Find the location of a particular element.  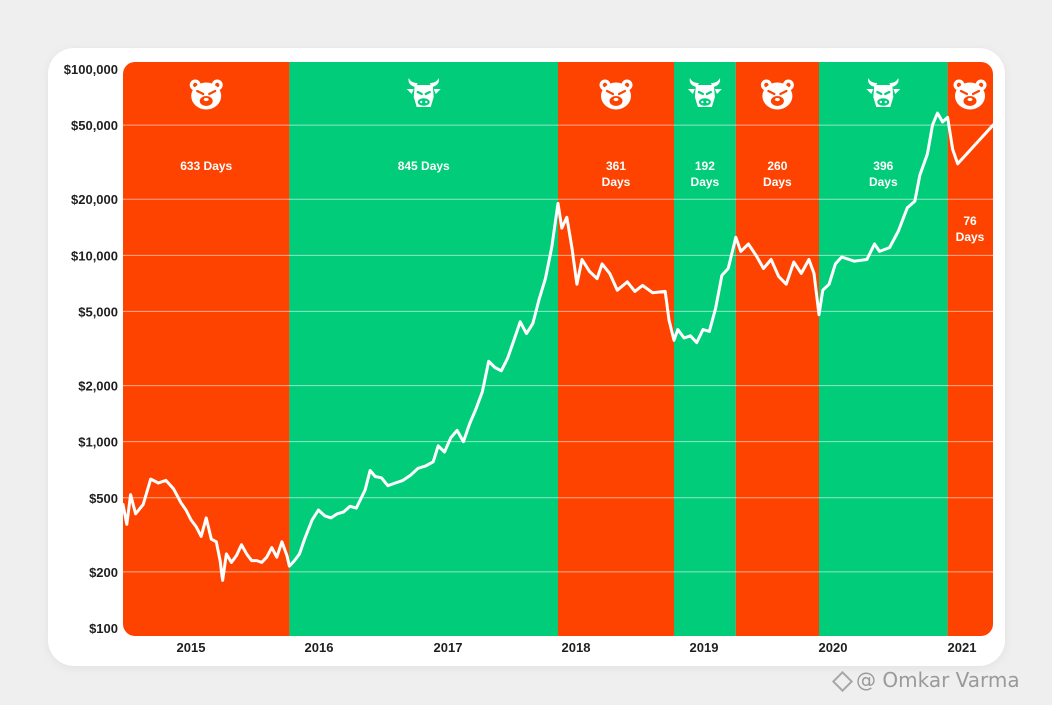

y-tick-label: $1,000 is located at coordinates (98, 442).